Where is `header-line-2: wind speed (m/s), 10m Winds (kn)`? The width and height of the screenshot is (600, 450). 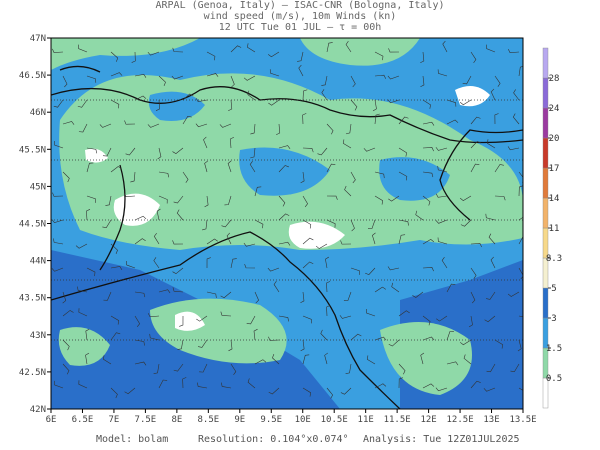 header-line-2: wind speed (m/s), 10m Winds (kn) is located at coordinates (300, 16).